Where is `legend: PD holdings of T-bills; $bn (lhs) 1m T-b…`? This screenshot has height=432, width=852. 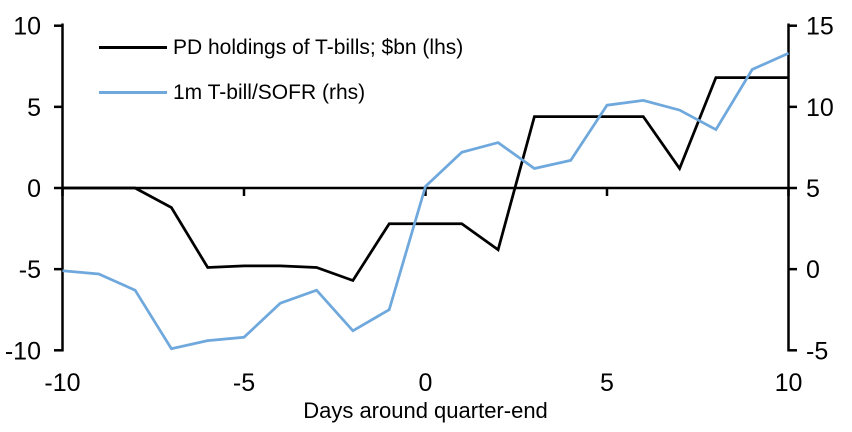
legend: PD holdings of T-bills; $bn (lhs) 1m T-b… is located at coordinates (281, 70).